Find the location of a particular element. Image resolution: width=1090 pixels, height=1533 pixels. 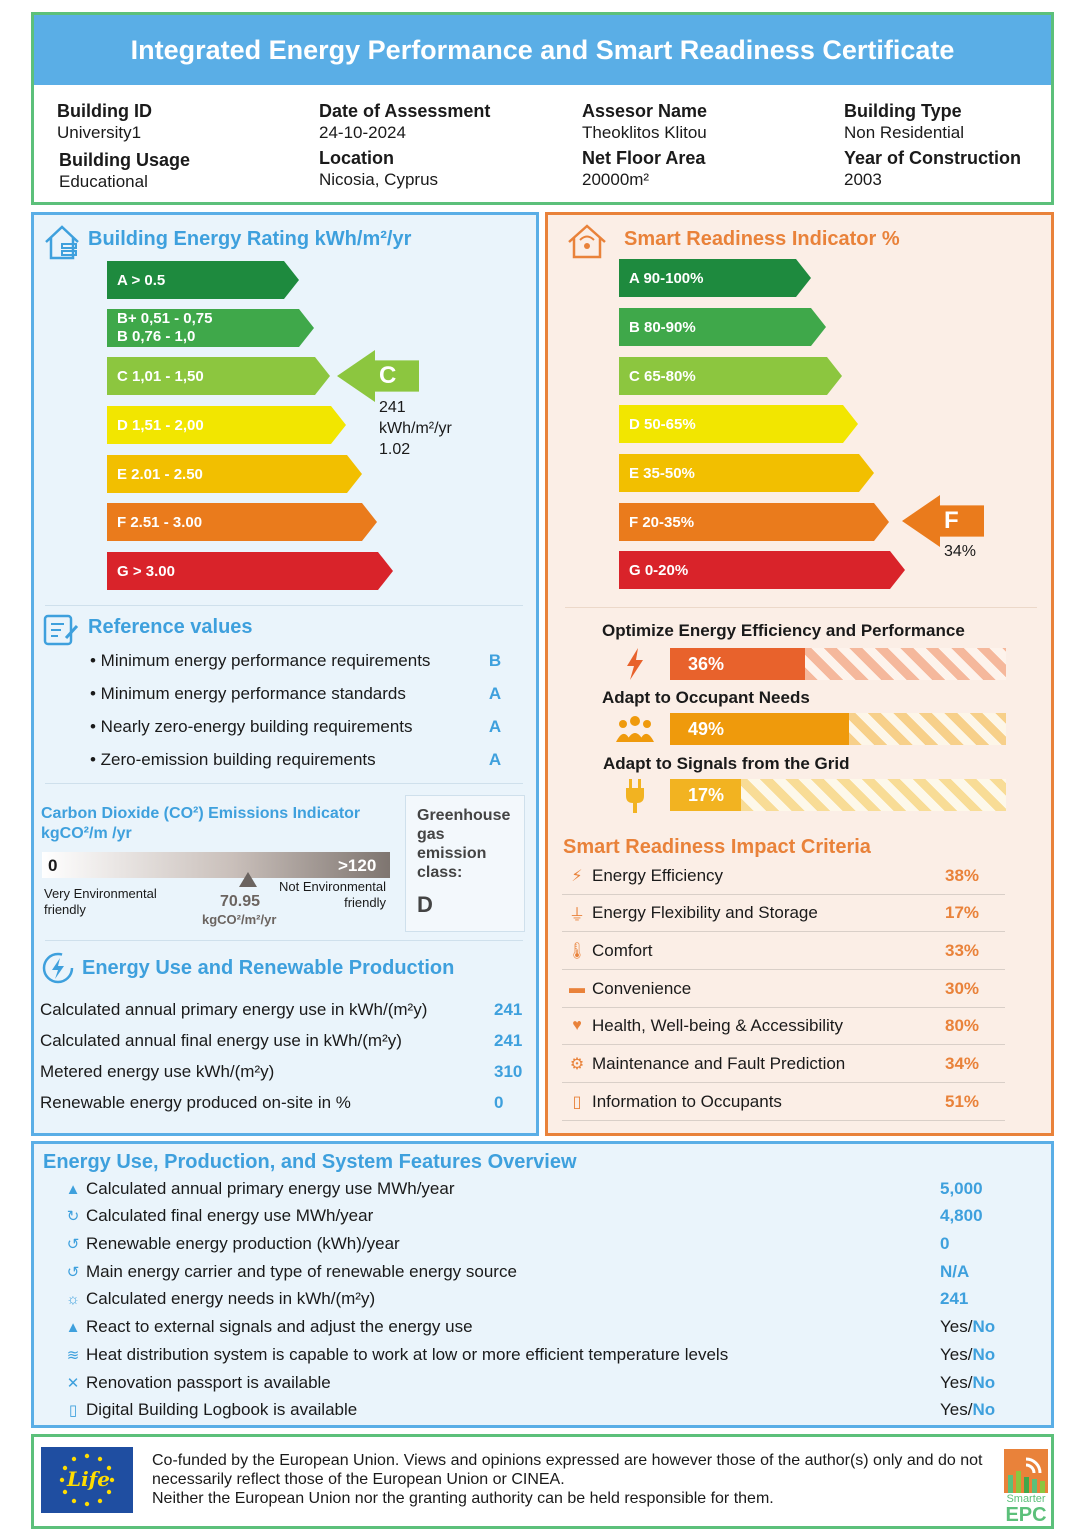

checklist-icon is located at coordinates (61, 630).